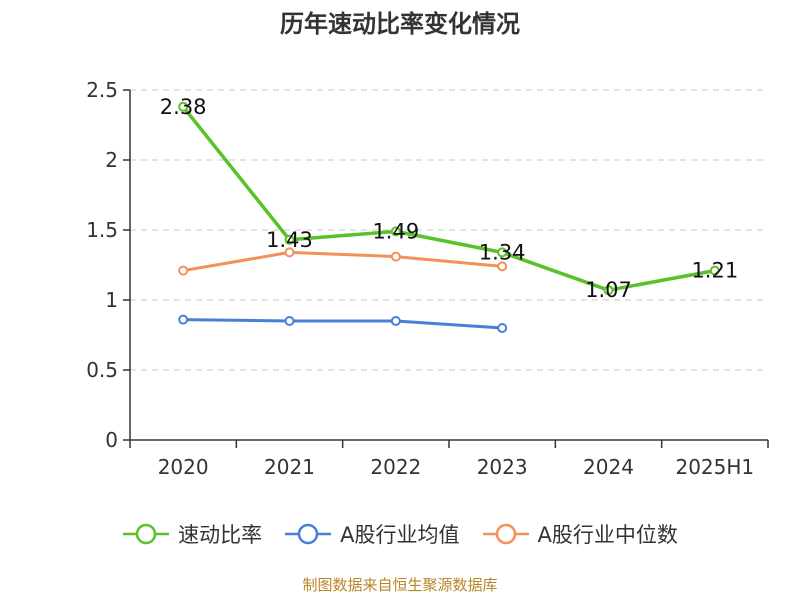 The image size is (800, 600). Describe the element at coordinates (608, 467) in the screenshot. I see `x-tick-label: 2024` at that location.